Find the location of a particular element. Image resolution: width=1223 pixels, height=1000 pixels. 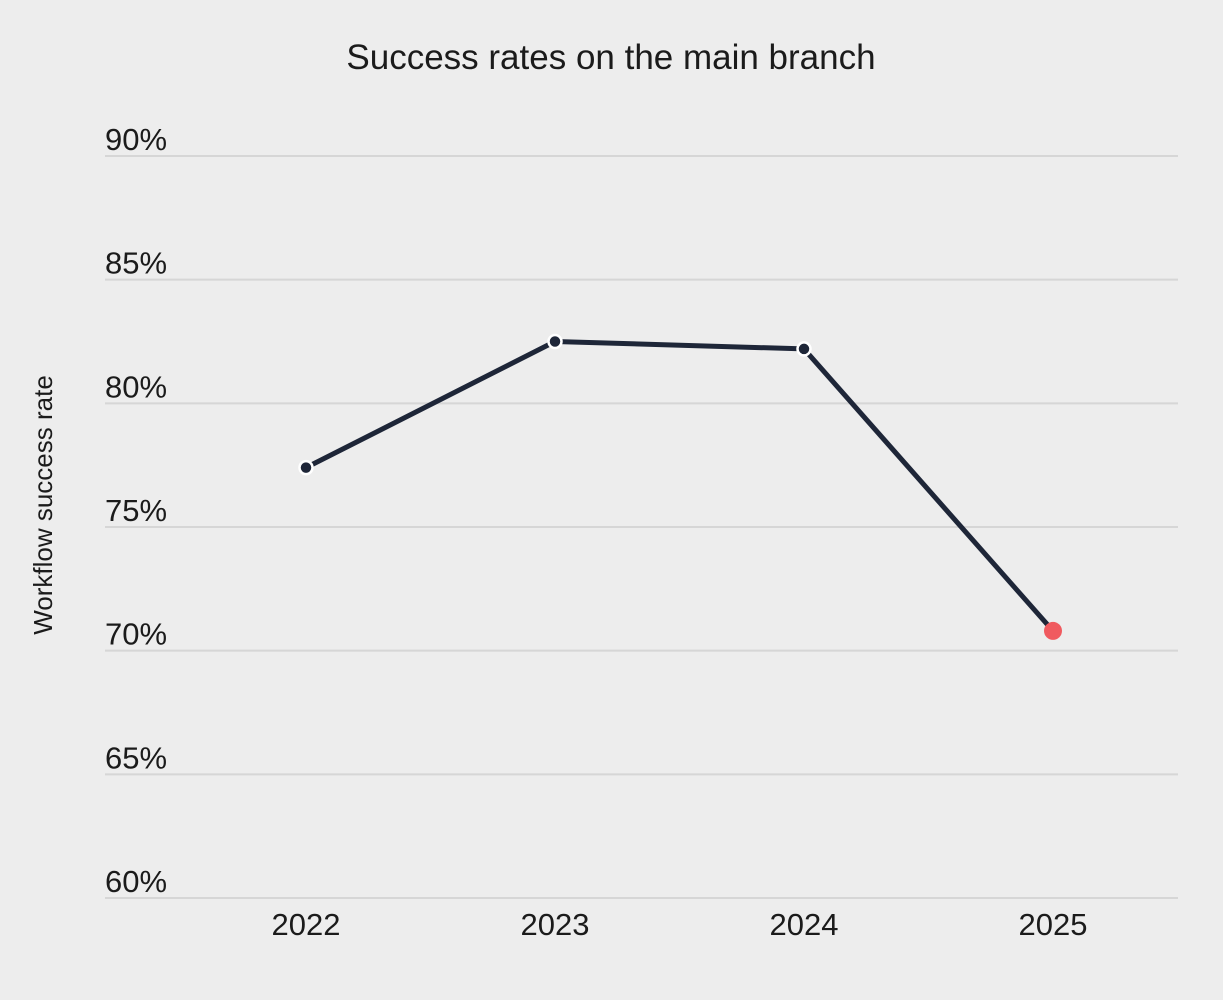

y-tick-label: 75% is located at coordinates (136, 510).